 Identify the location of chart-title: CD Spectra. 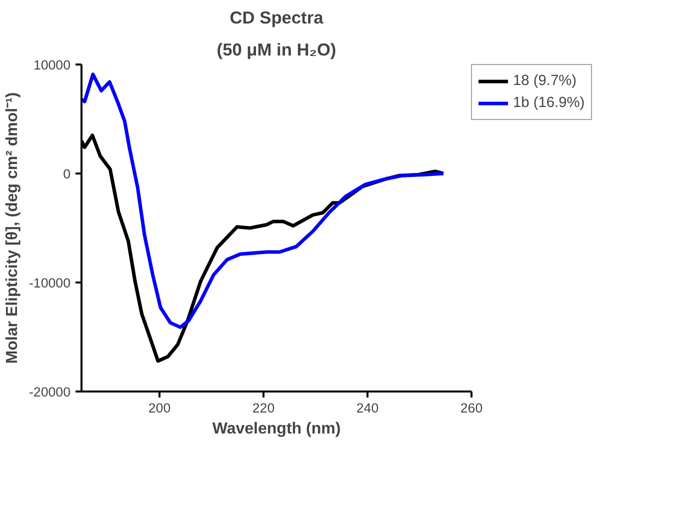
(277, 18).